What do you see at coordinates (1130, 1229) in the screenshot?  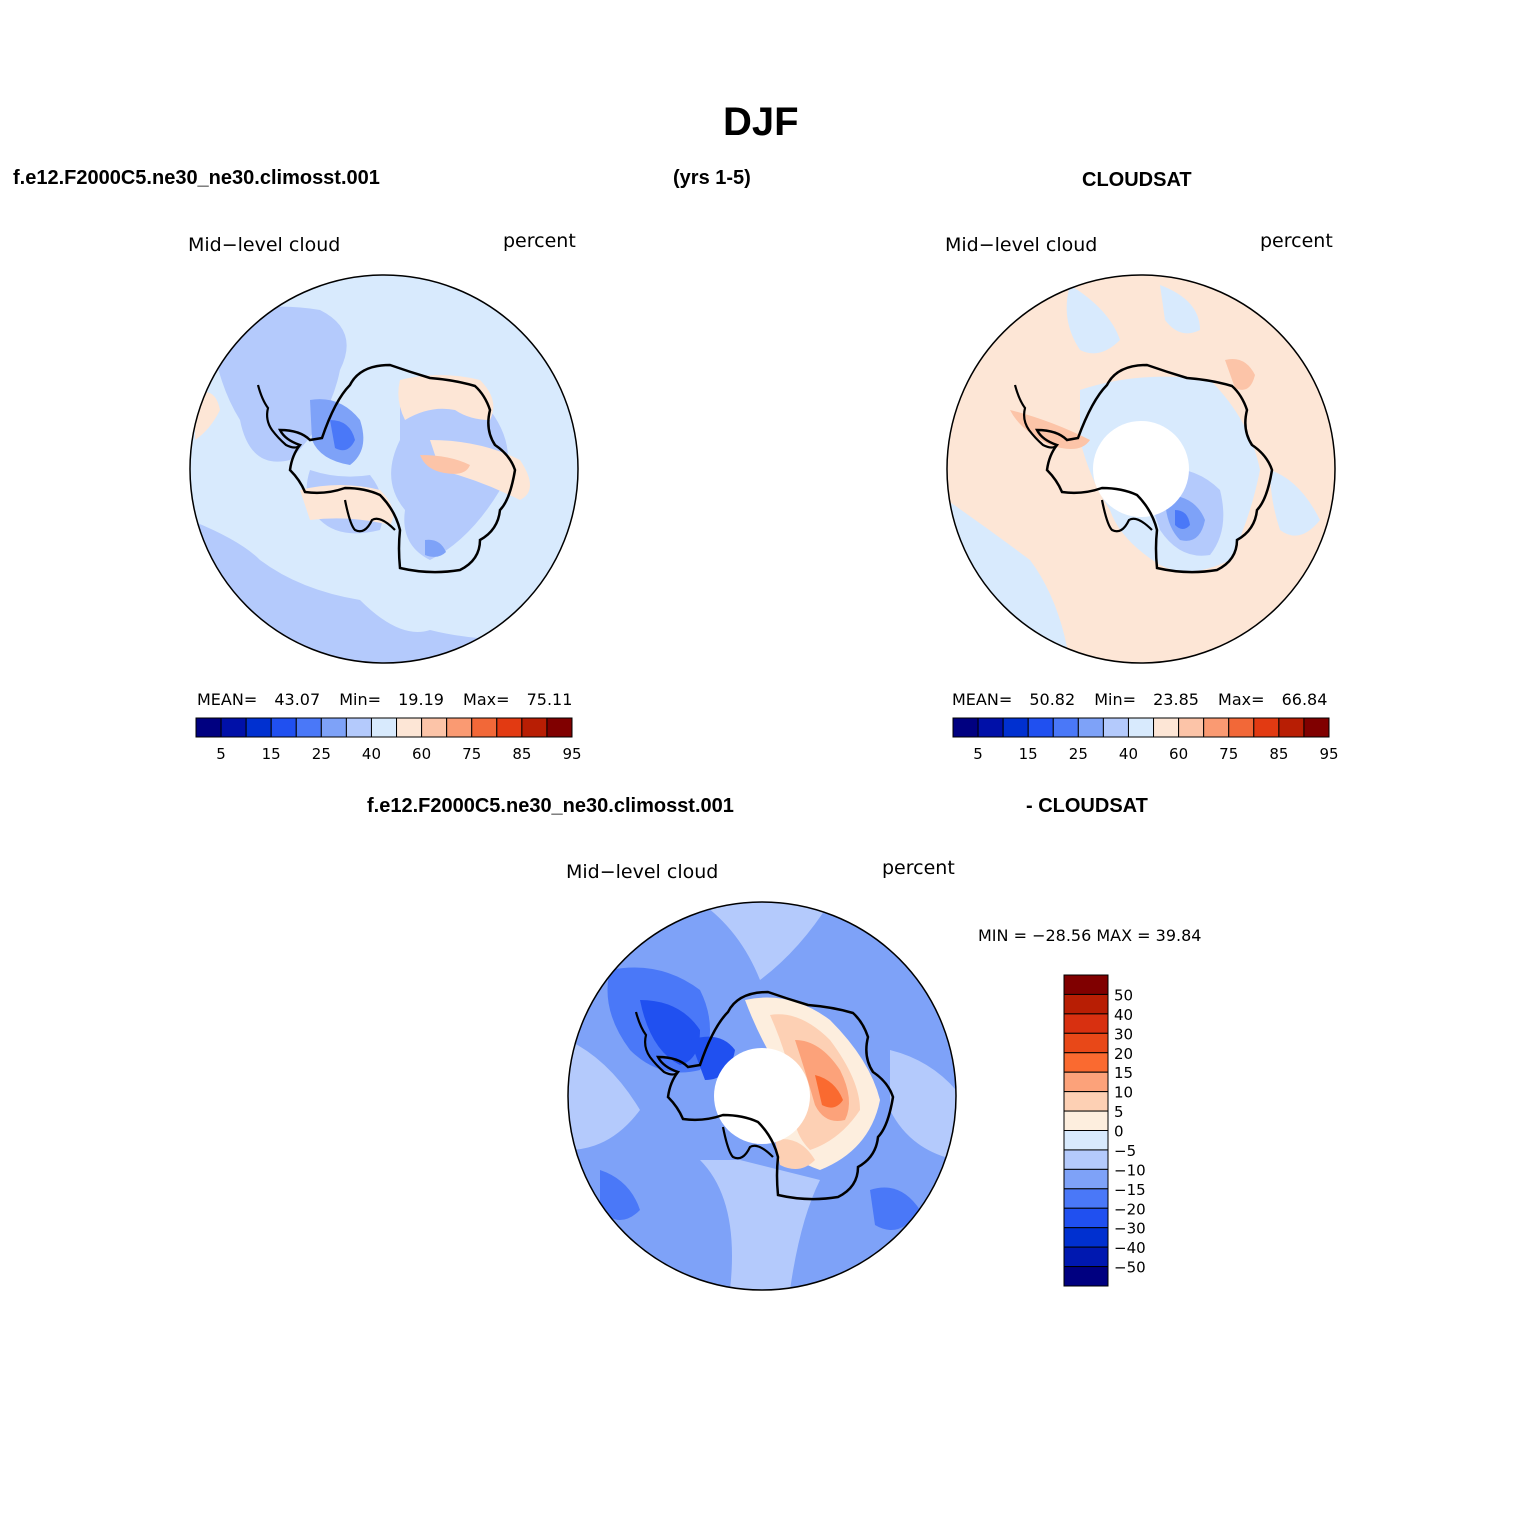 I see `diff-colorbar-tick-label: −30` at bounding box center [1130, 1229].